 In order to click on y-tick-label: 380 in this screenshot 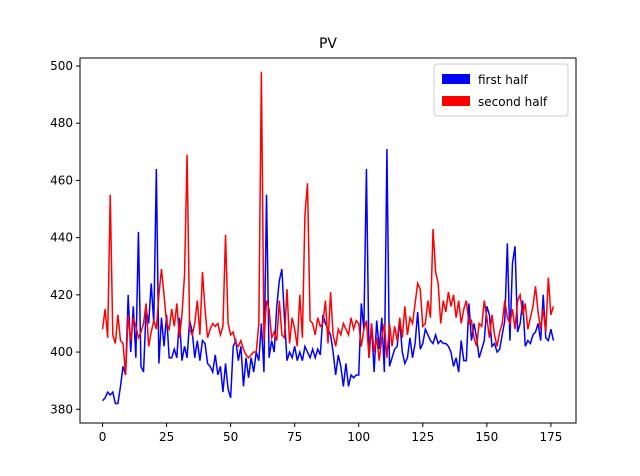, I will do `click(61, 409)`.